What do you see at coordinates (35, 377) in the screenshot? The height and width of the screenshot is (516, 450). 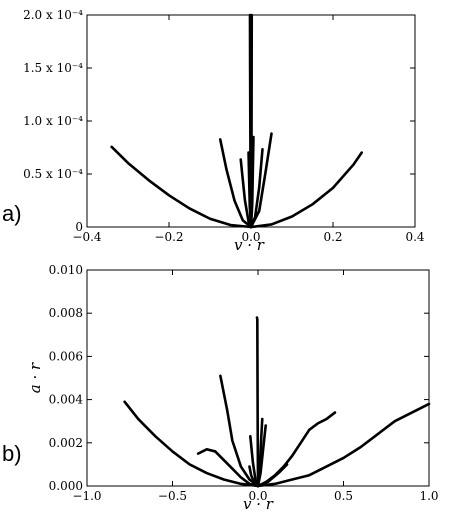 I see `panel-b-ylabel: a · r` at bounding box center [35, 377].